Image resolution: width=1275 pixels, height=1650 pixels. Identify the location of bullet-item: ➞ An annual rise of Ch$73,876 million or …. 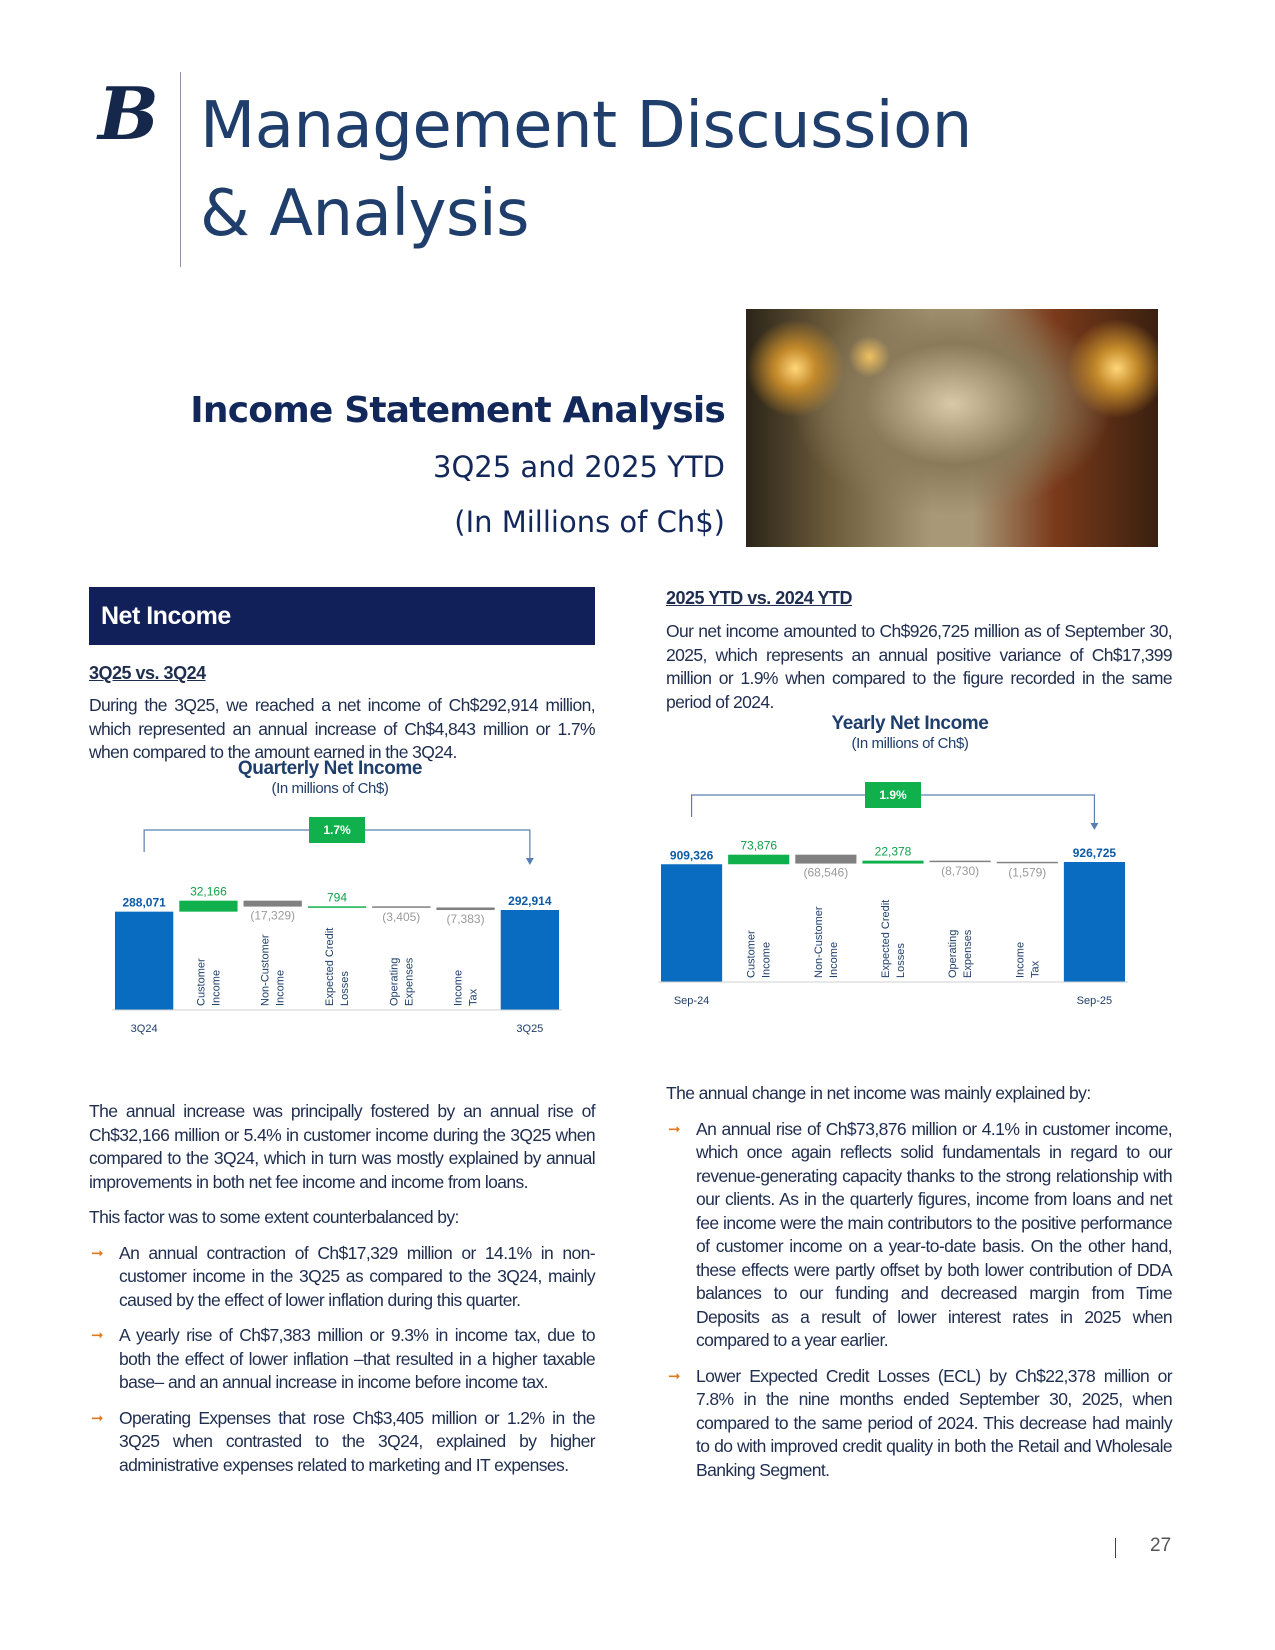
(919, 1235).